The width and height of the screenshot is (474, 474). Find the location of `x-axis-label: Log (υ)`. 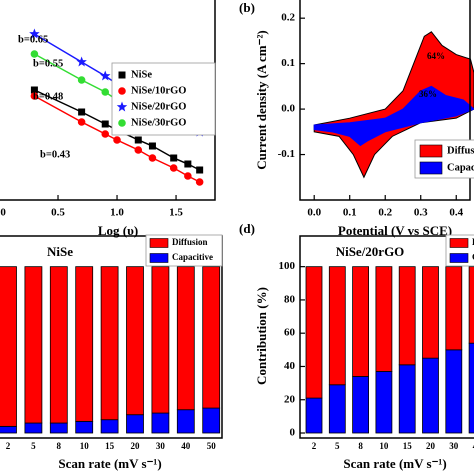

x-axis-label: Log (υ) is located at coordinates (118, 230).